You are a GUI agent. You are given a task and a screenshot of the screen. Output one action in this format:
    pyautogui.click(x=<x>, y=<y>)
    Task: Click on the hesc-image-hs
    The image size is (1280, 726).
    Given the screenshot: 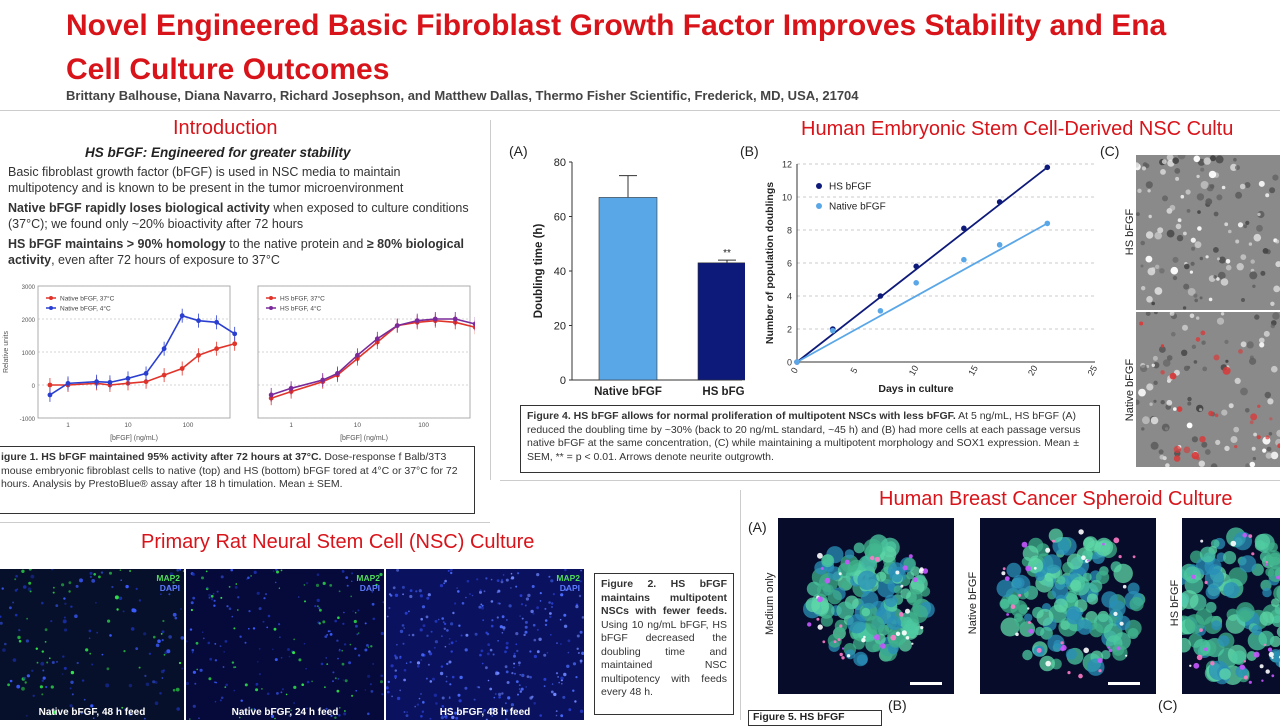 What is the action you would take?
    pyautogui.click(x=1208, y=232)
    